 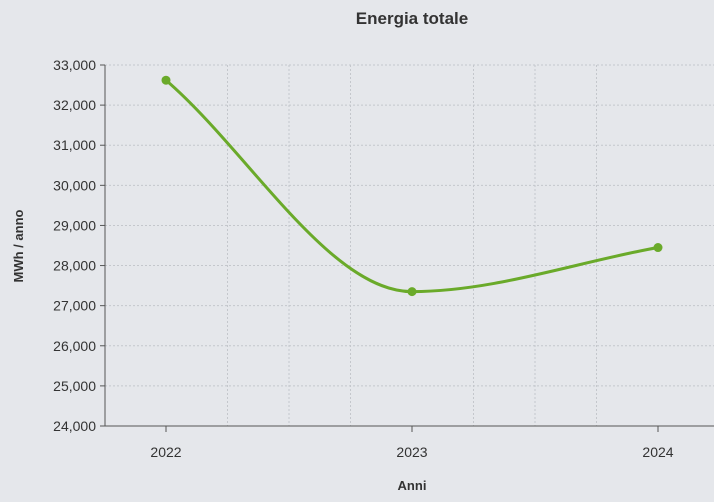 What do you see at coordinates (74, 225) in the screenshot?
I see `y-tick-label: 29,000` at bounding box center [74, 225].